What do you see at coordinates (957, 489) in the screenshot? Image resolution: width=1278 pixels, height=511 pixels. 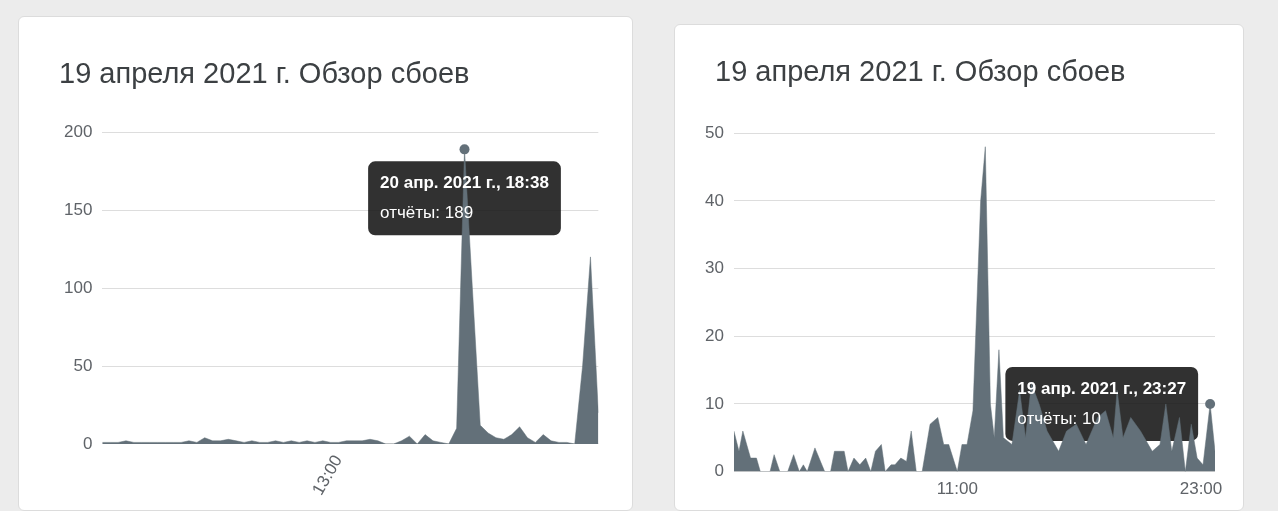 I see `x-tick-label: 11:00` at bounding box center [957, 489].